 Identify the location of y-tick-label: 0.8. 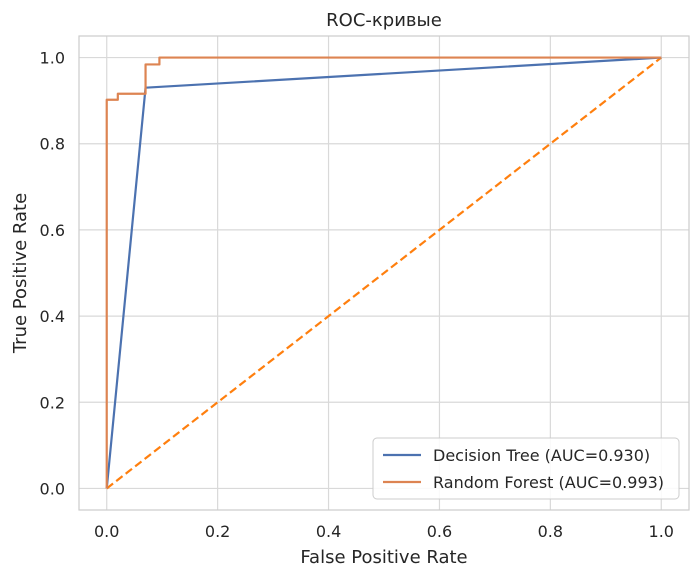
(52, 144).